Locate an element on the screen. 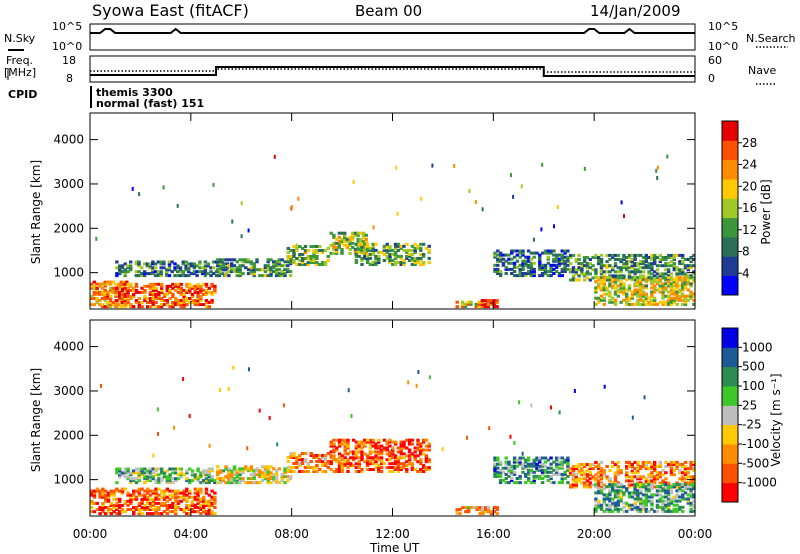 The height and width of the screenshot is (554, 800). power-ylabel: Slant Range [km] is located at coordinates (36, 212).